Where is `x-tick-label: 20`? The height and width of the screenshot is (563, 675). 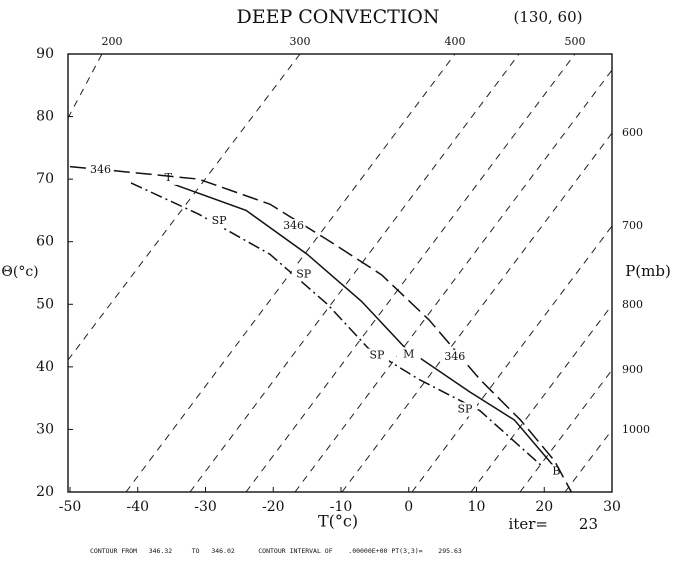
x-tick-label: 20 is located at coordinates (544, 507).